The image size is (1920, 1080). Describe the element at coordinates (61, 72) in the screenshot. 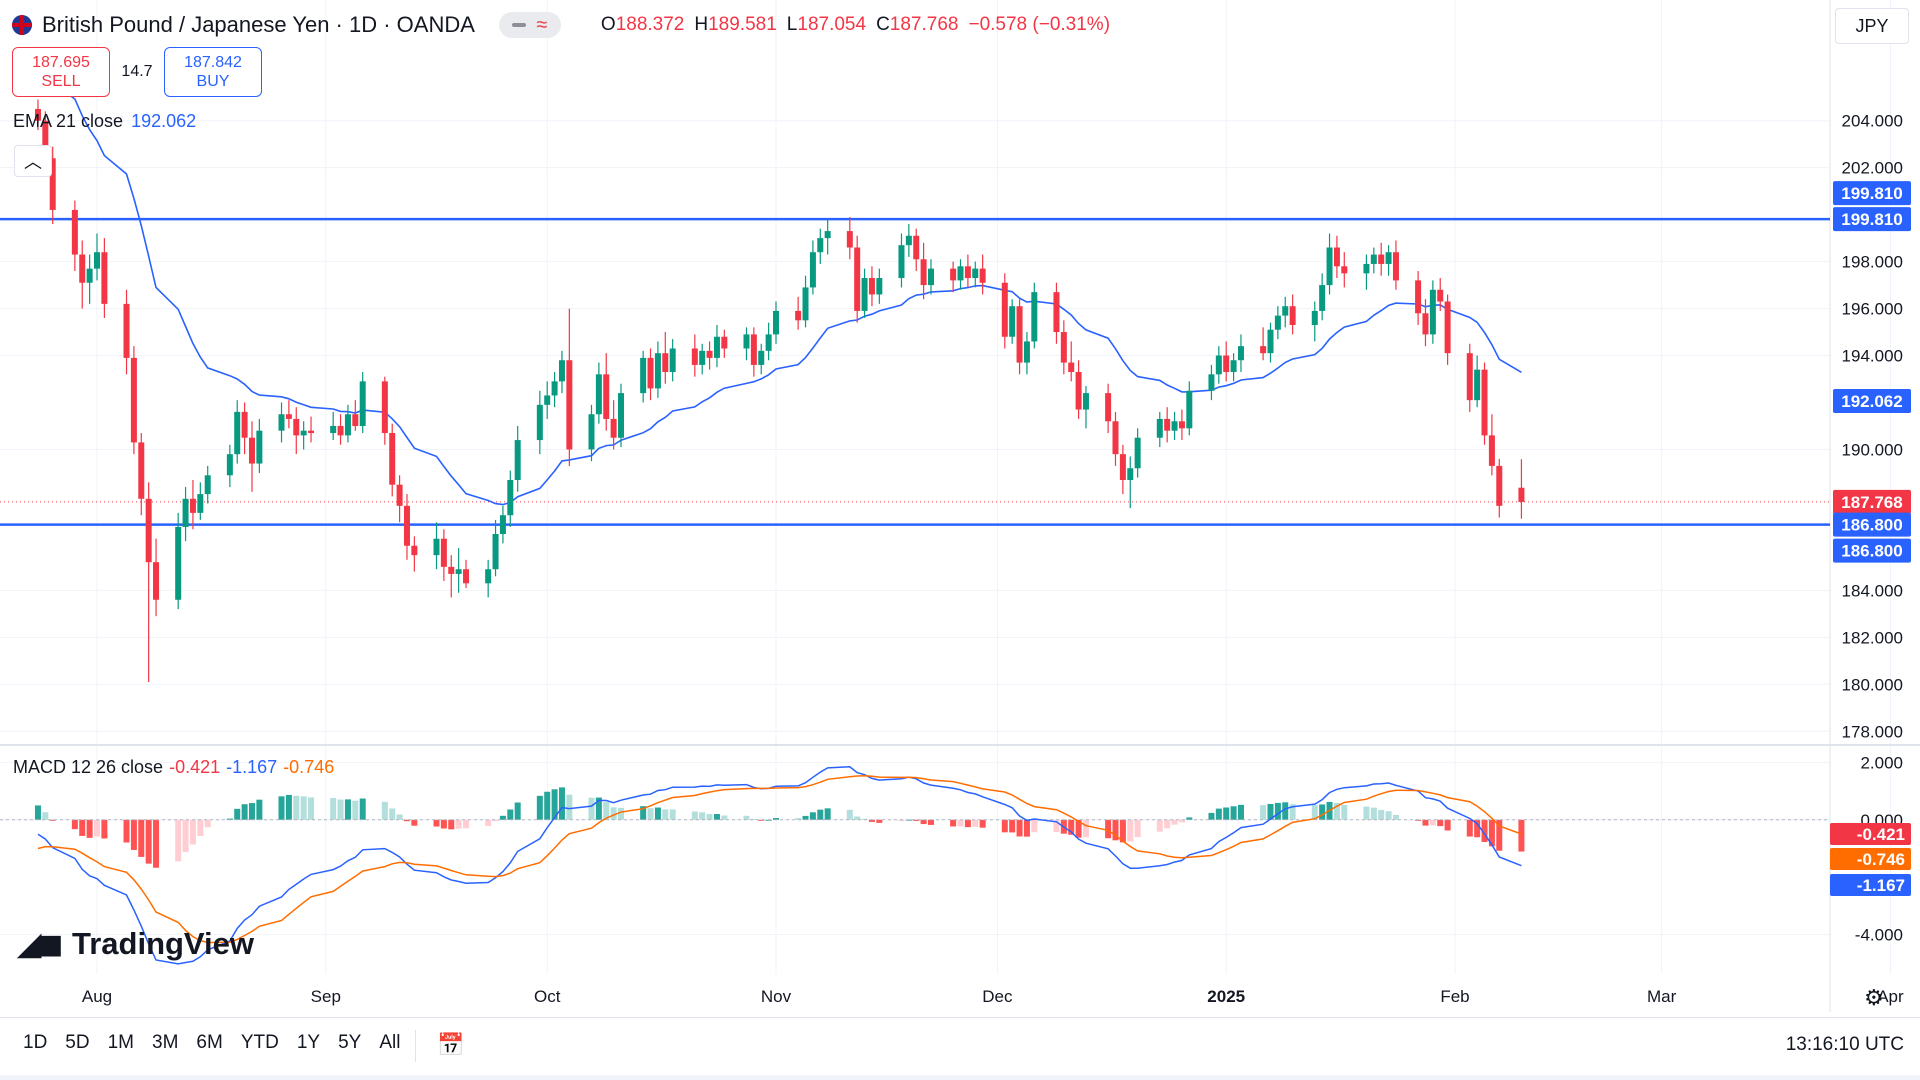

I see `sell-button: 187.695 SELL` at that location.